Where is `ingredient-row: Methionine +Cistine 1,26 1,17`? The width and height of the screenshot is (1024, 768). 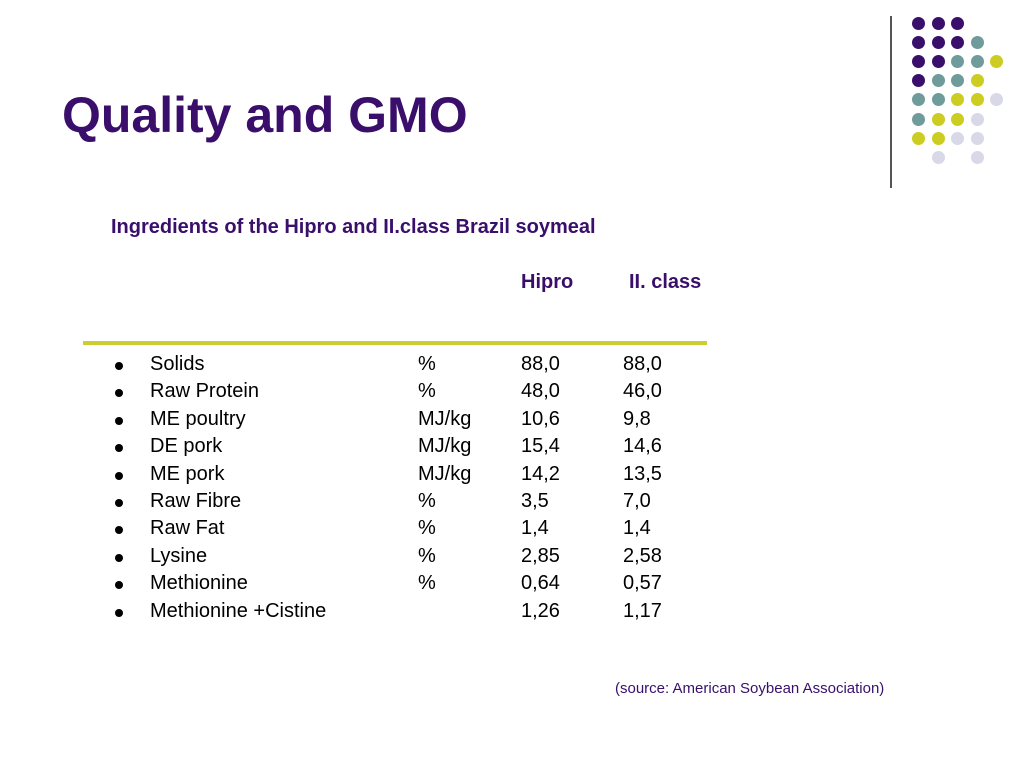 ingredient-row: Methionine +Cistine 1,26 1,17 is located at coordinates (380, 613).